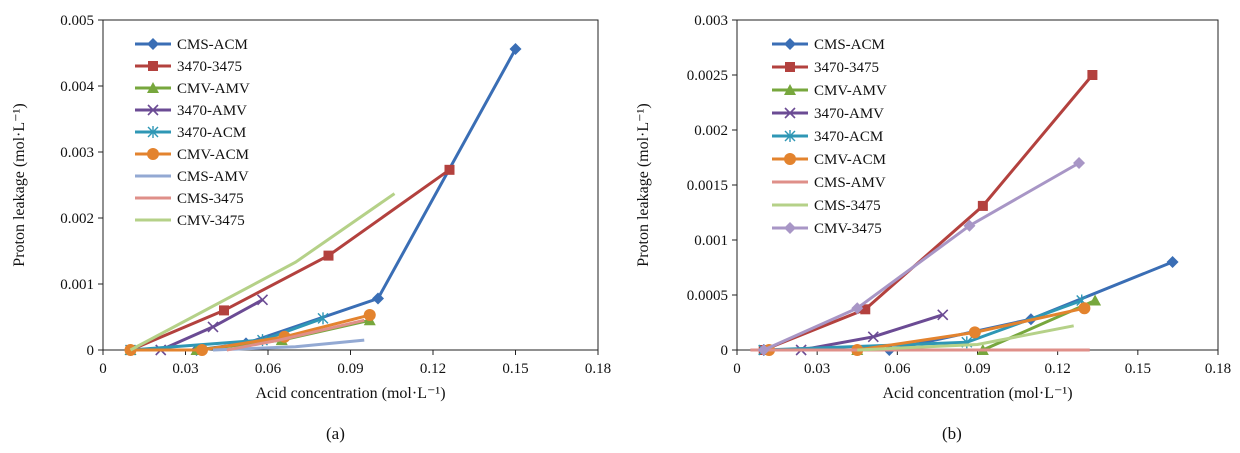  I want to click on legend-item: 3470-AMV, so click(828, 114).